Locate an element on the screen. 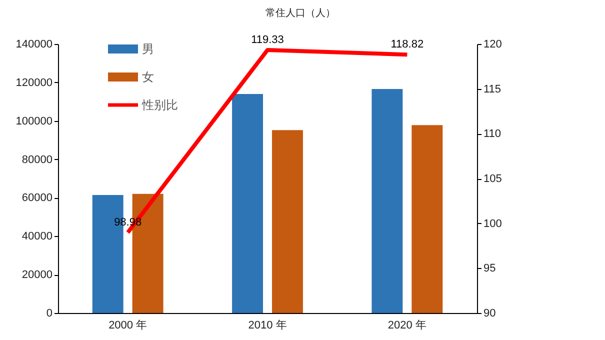 The image size is (605, 340). x-tick-label: 2020 年 is located at coordinates (407, 326).